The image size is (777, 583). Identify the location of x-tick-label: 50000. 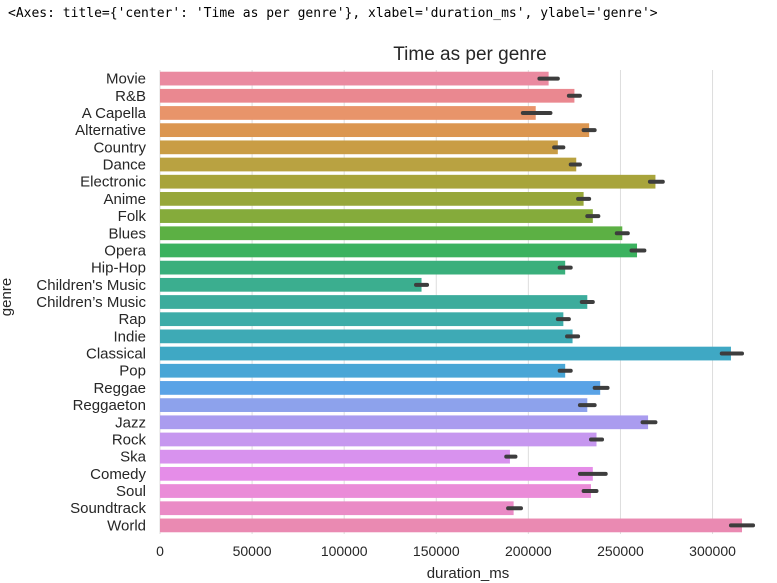
(252, 551).